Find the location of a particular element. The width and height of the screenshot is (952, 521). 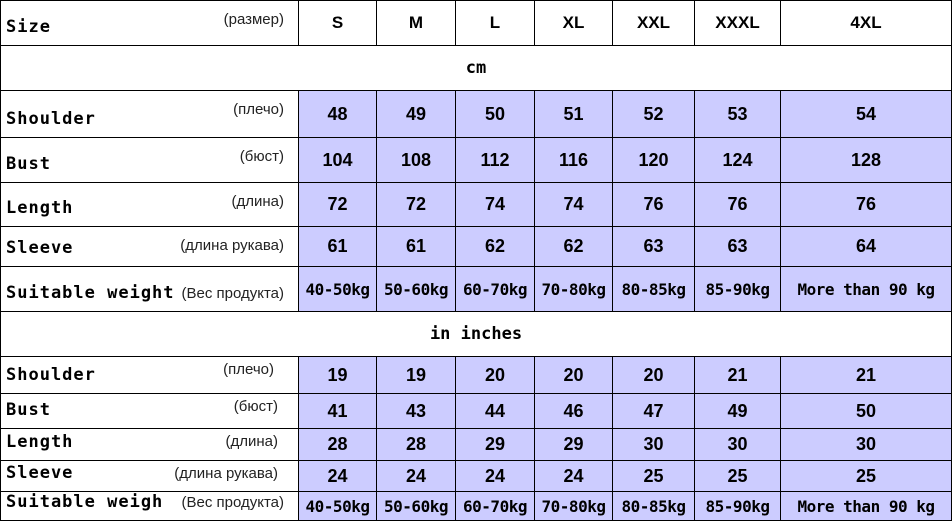

measurement-value: 50 is located at coordinates (495, 114).